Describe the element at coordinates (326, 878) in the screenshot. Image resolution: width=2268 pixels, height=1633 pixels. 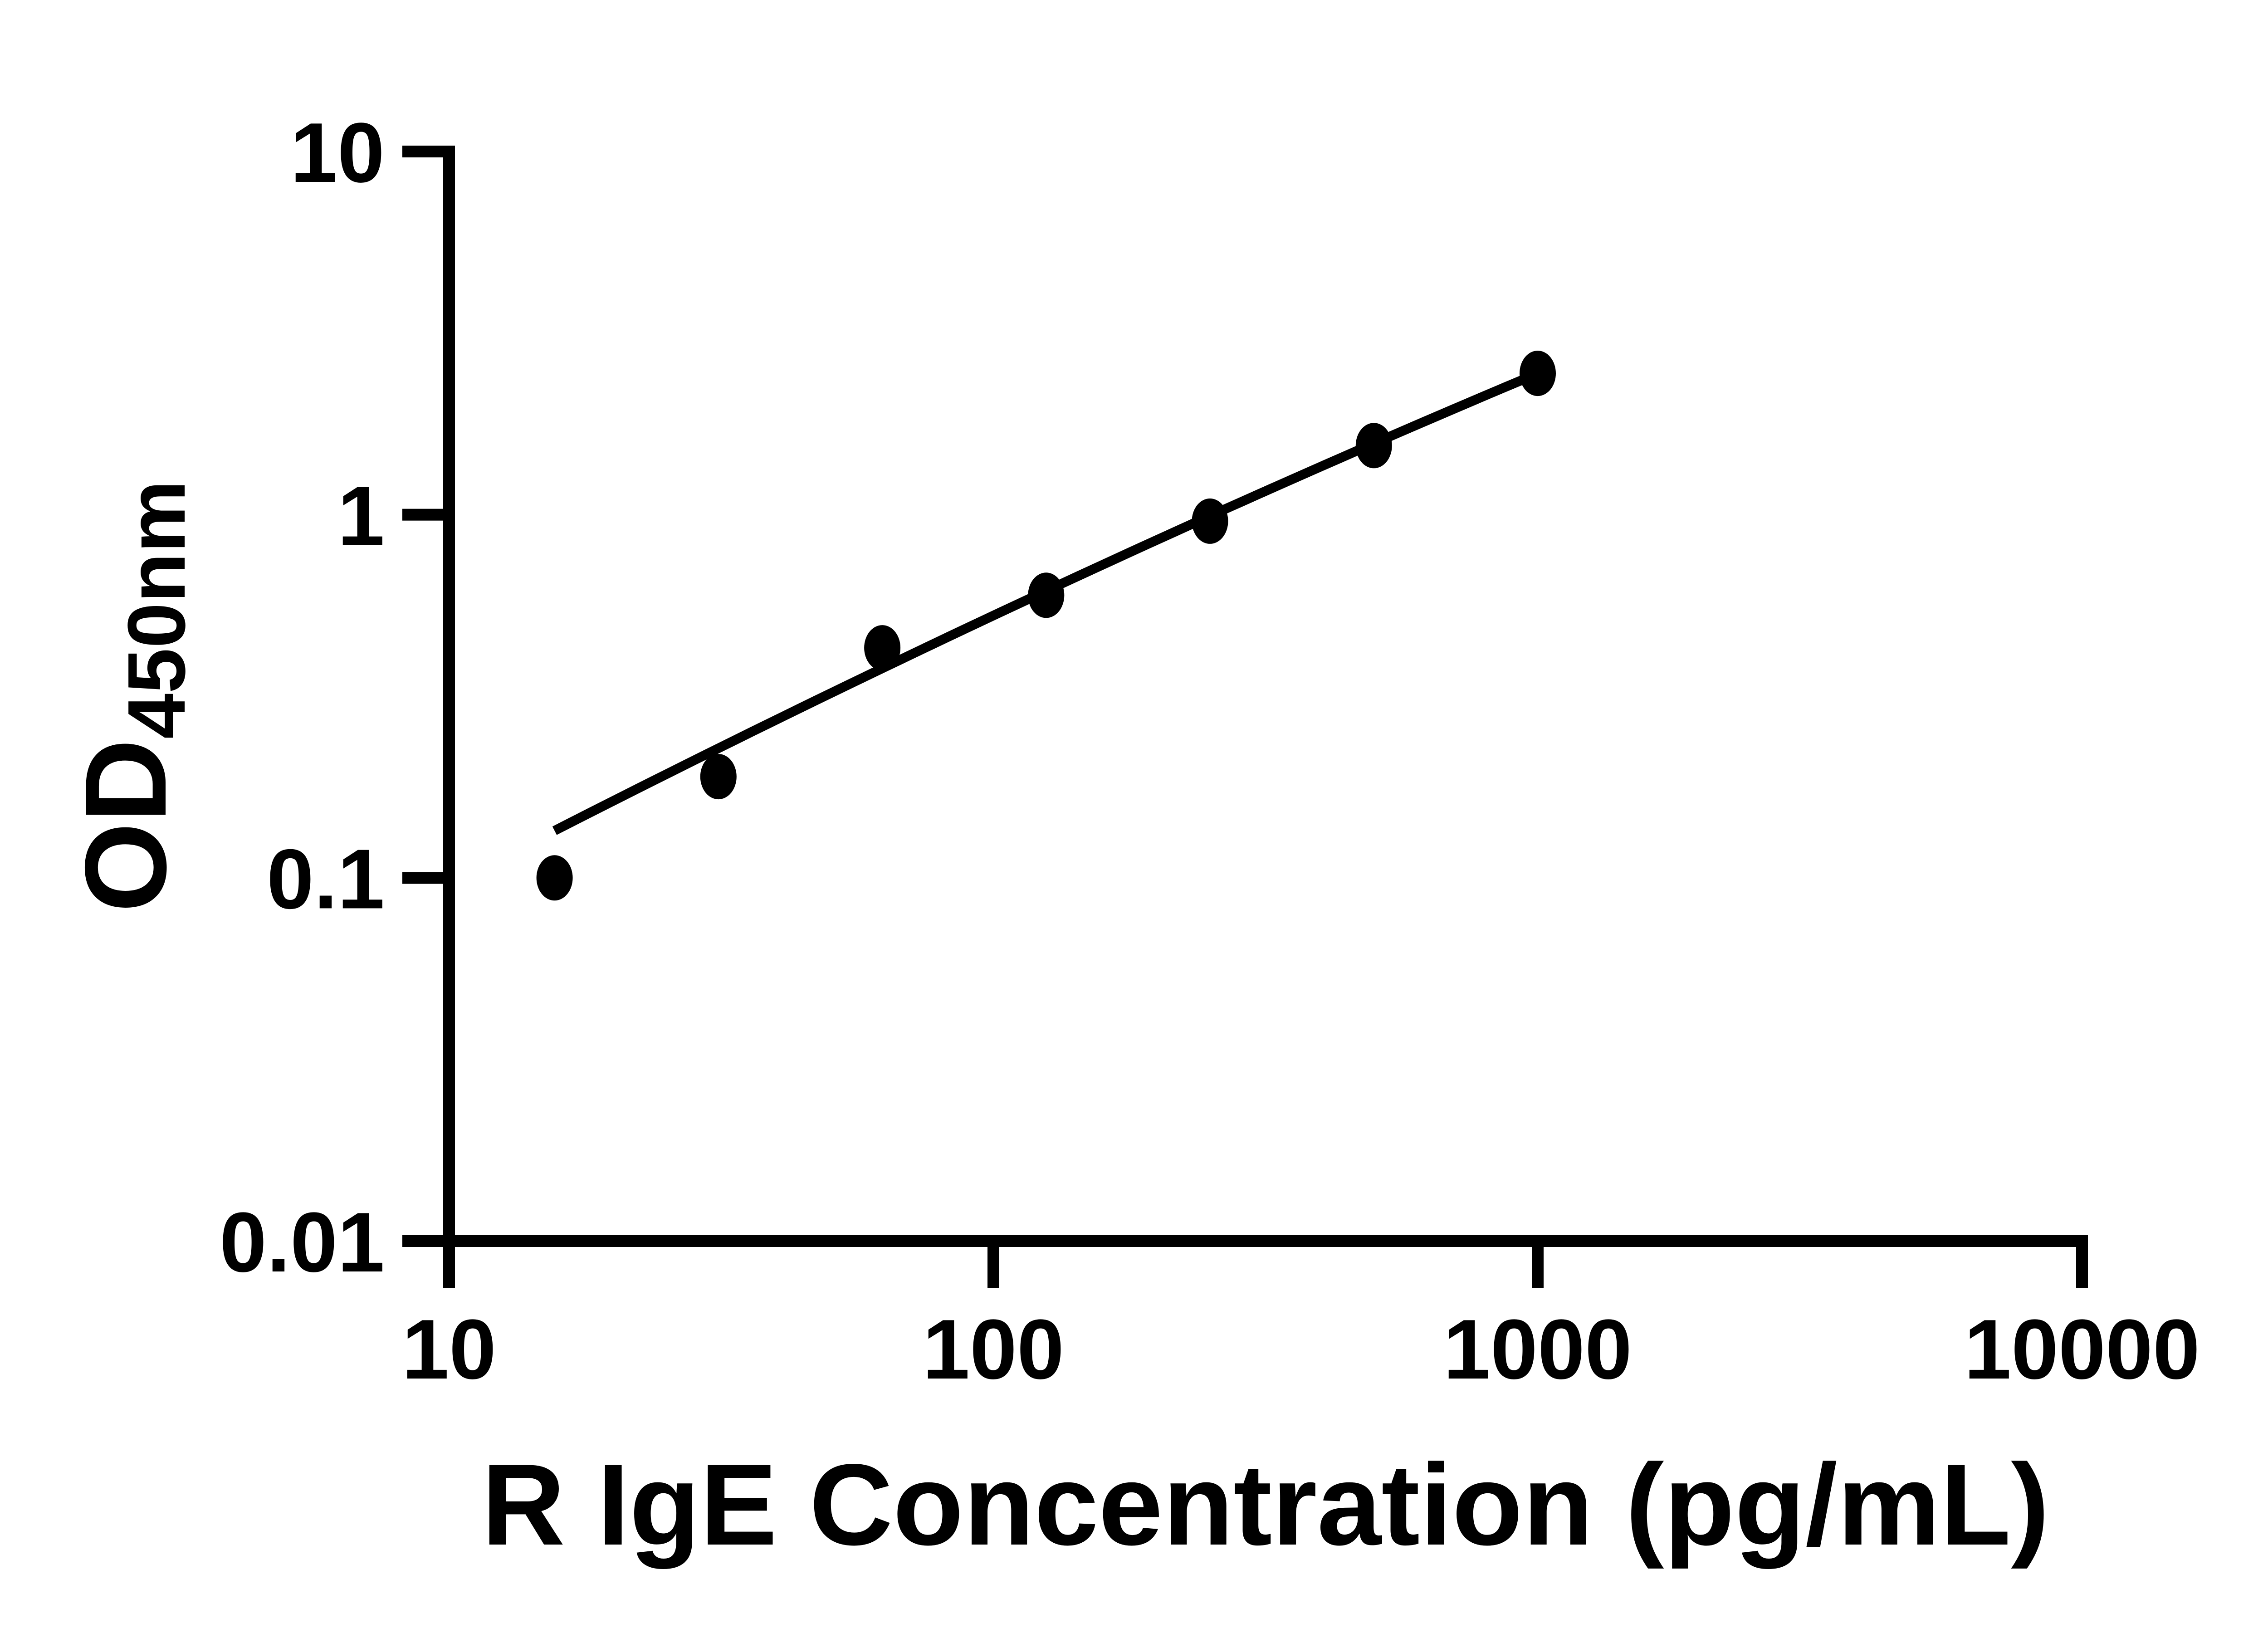
I see `y-tick-label-0.1: 0.1` at that location.